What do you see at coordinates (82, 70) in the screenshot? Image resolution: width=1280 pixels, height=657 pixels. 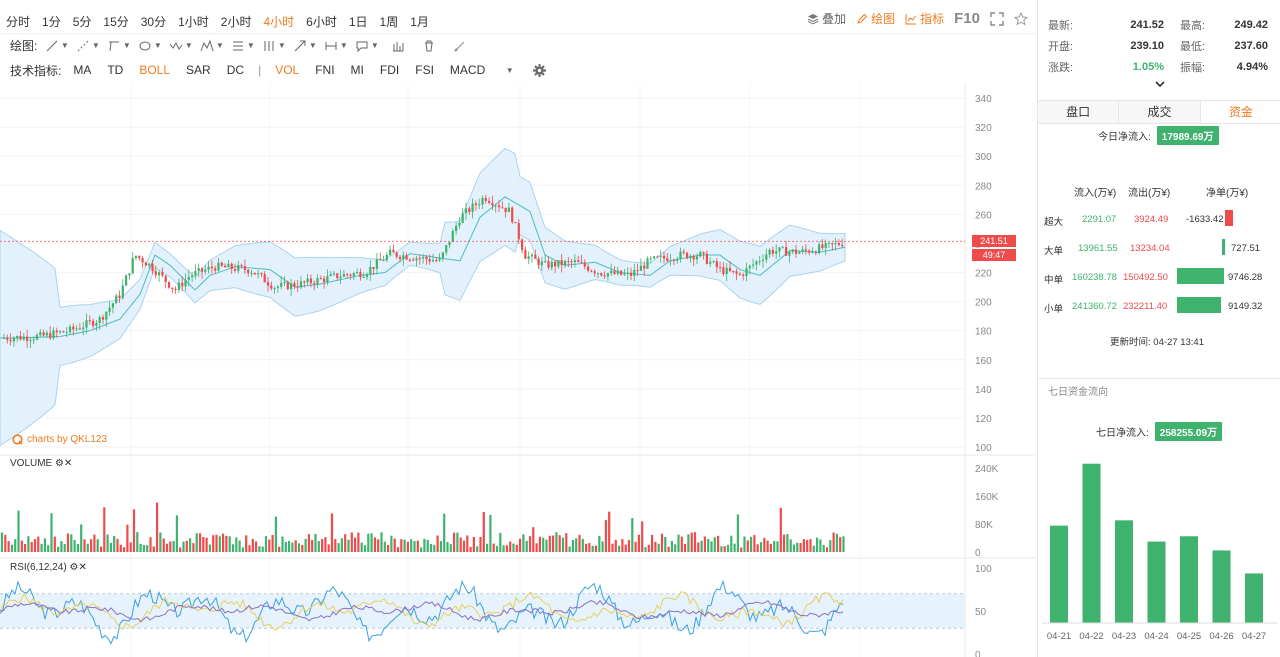 I see `ind-ma: MA` at bounding box center [82, 70].